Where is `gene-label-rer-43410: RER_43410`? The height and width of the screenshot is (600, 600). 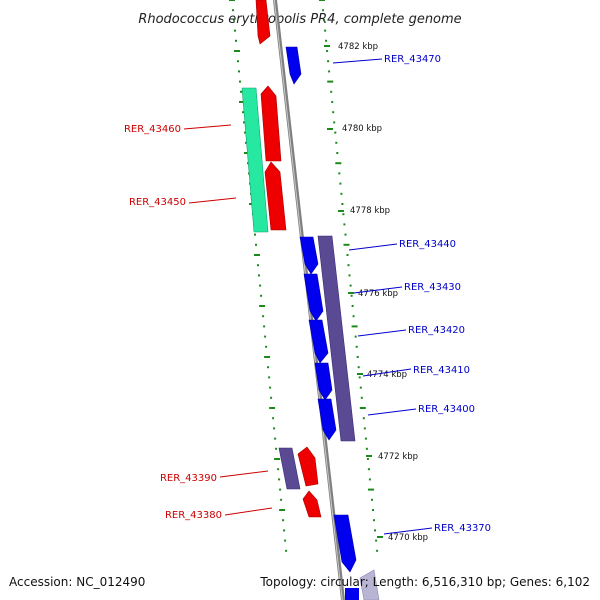 gene-label-rer-43410: RER_43410 is located at coordinates (441, 370).